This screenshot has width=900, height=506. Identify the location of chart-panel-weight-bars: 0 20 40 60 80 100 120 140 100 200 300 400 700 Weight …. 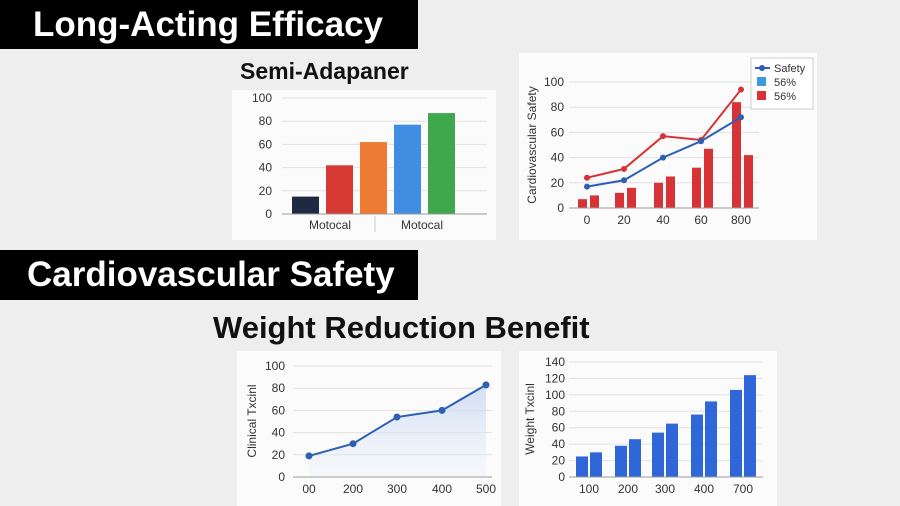
(648, 428).